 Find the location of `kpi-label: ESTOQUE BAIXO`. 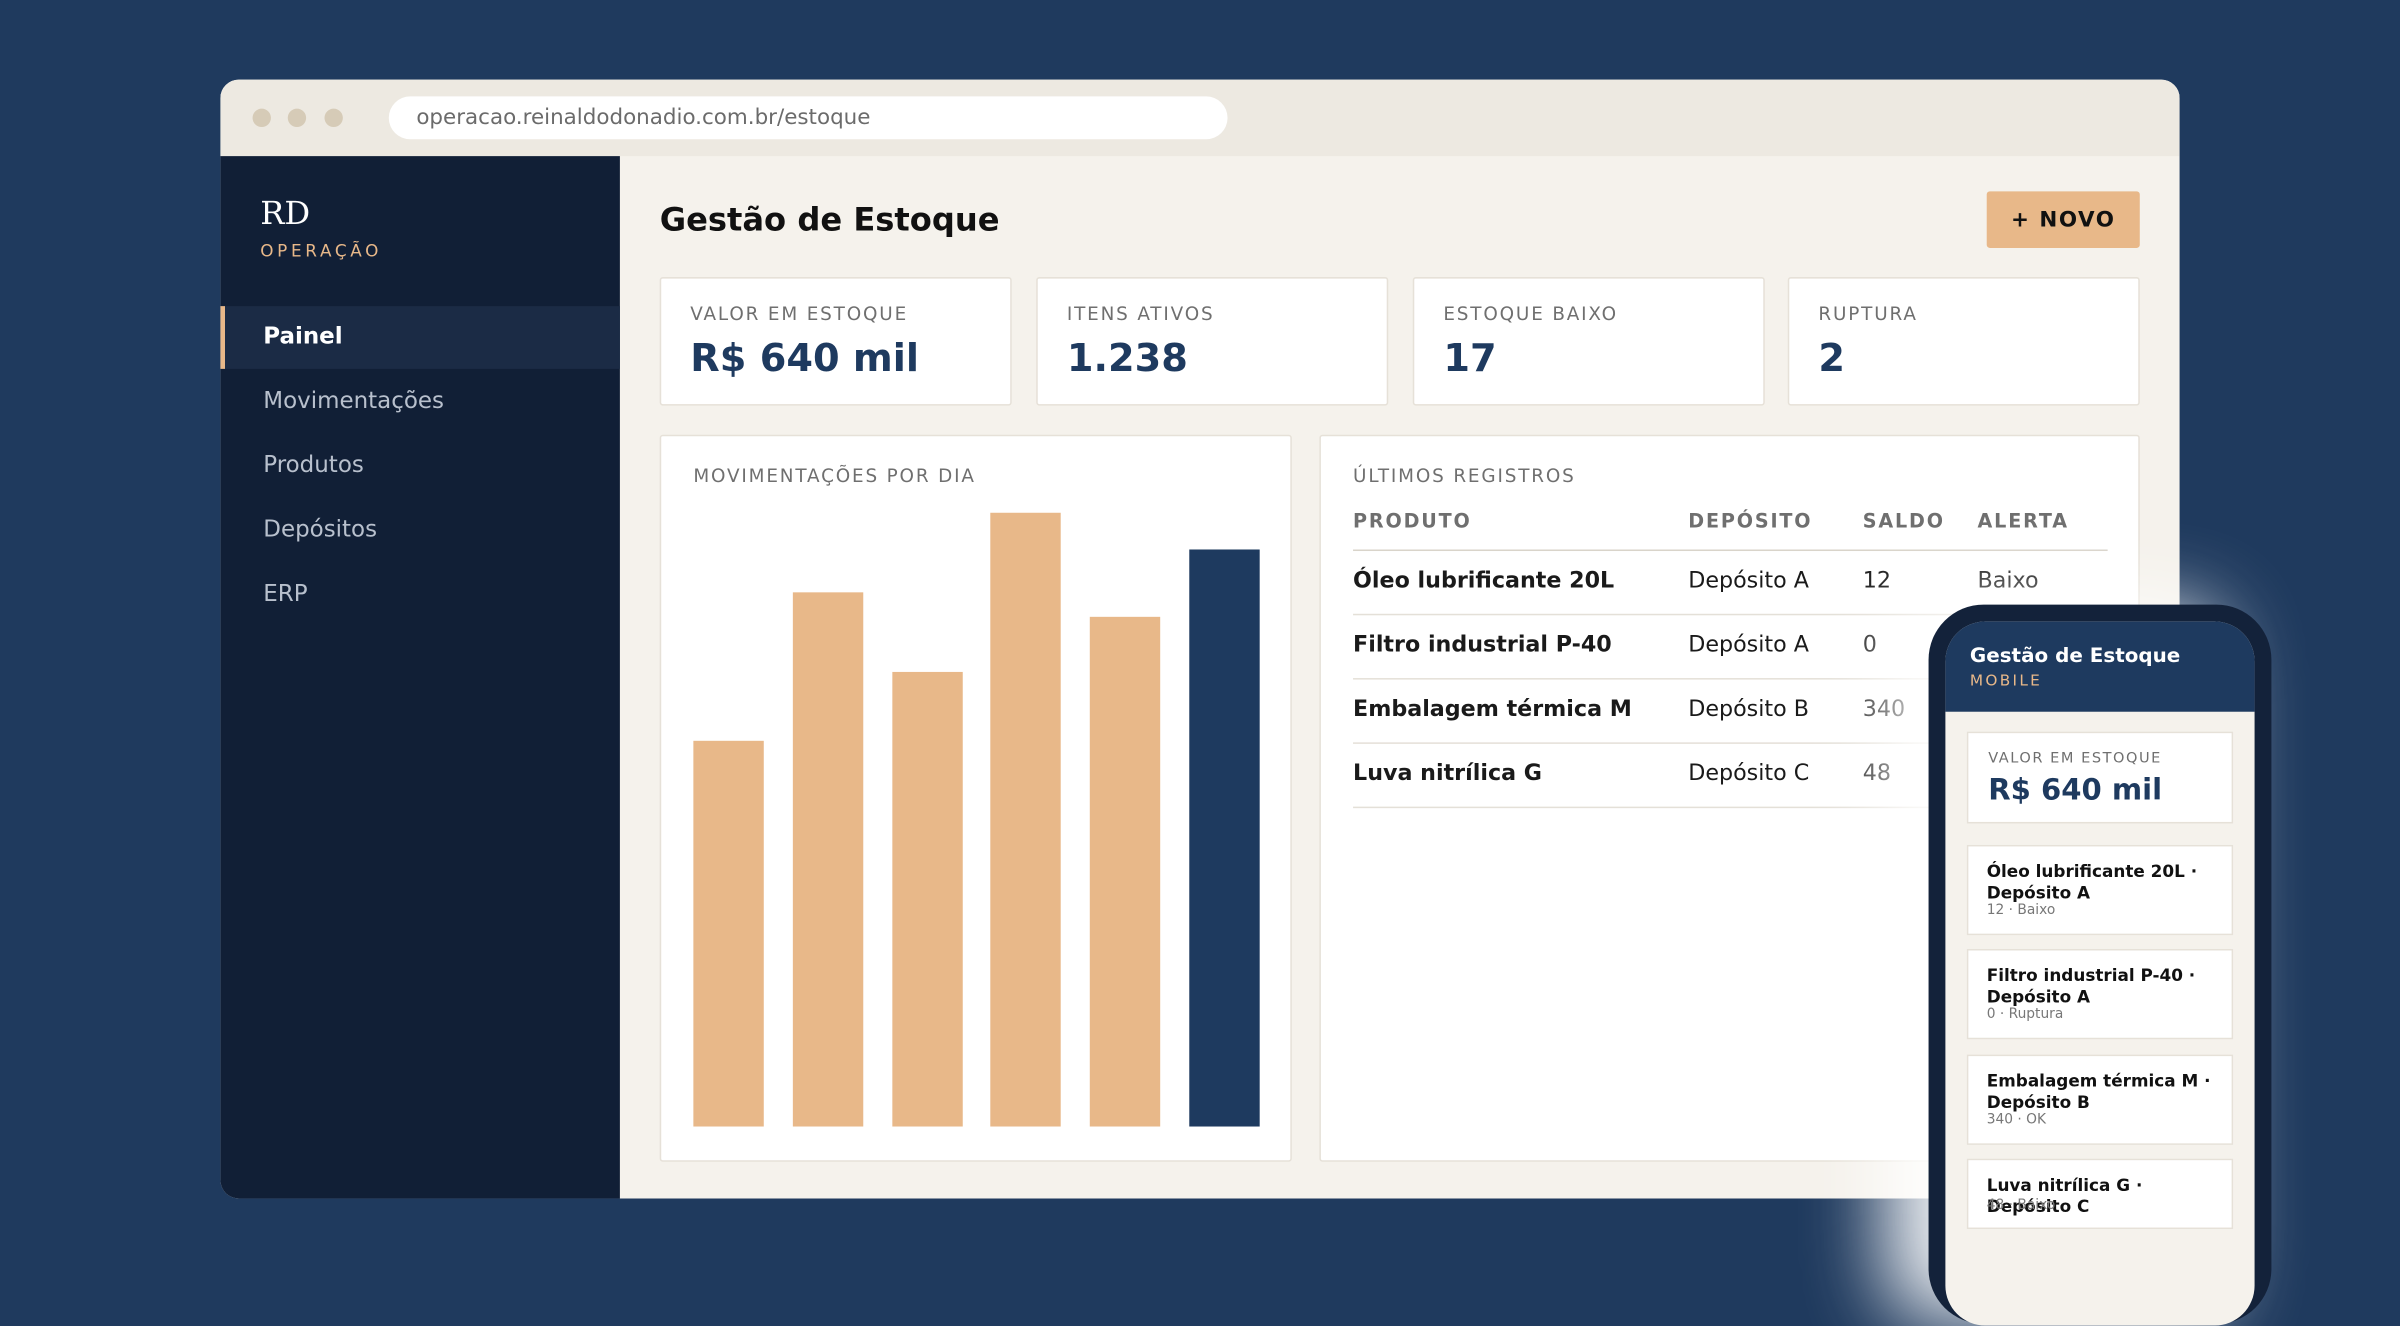

kpi-label: ESTOQUE BAIXO is located at coordinates (1530, 314).